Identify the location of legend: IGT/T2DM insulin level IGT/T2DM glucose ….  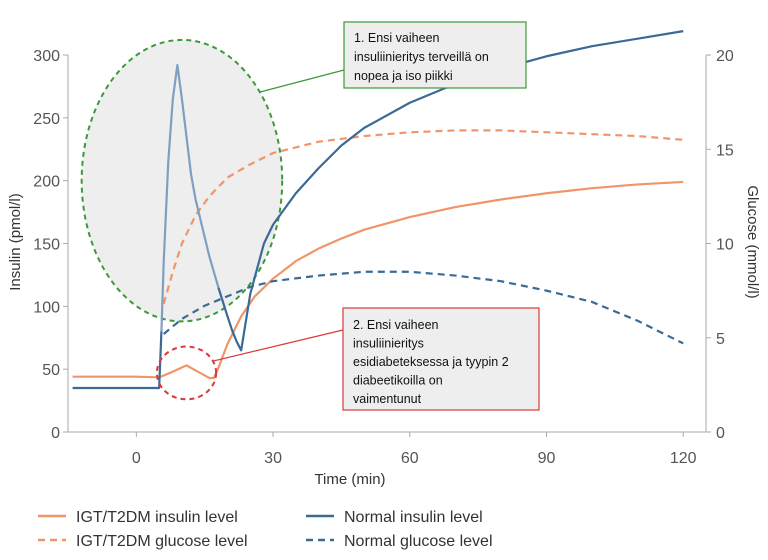
(265, 529).